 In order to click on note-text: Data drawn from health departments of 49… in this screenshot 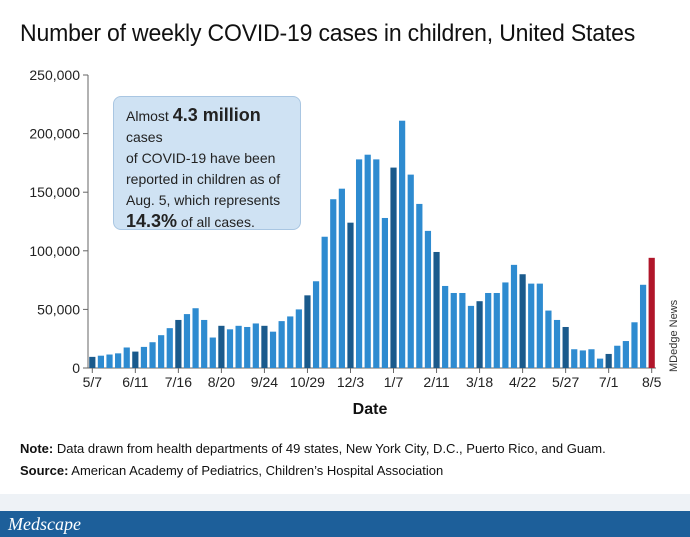, I will do `click(329, 448)`.